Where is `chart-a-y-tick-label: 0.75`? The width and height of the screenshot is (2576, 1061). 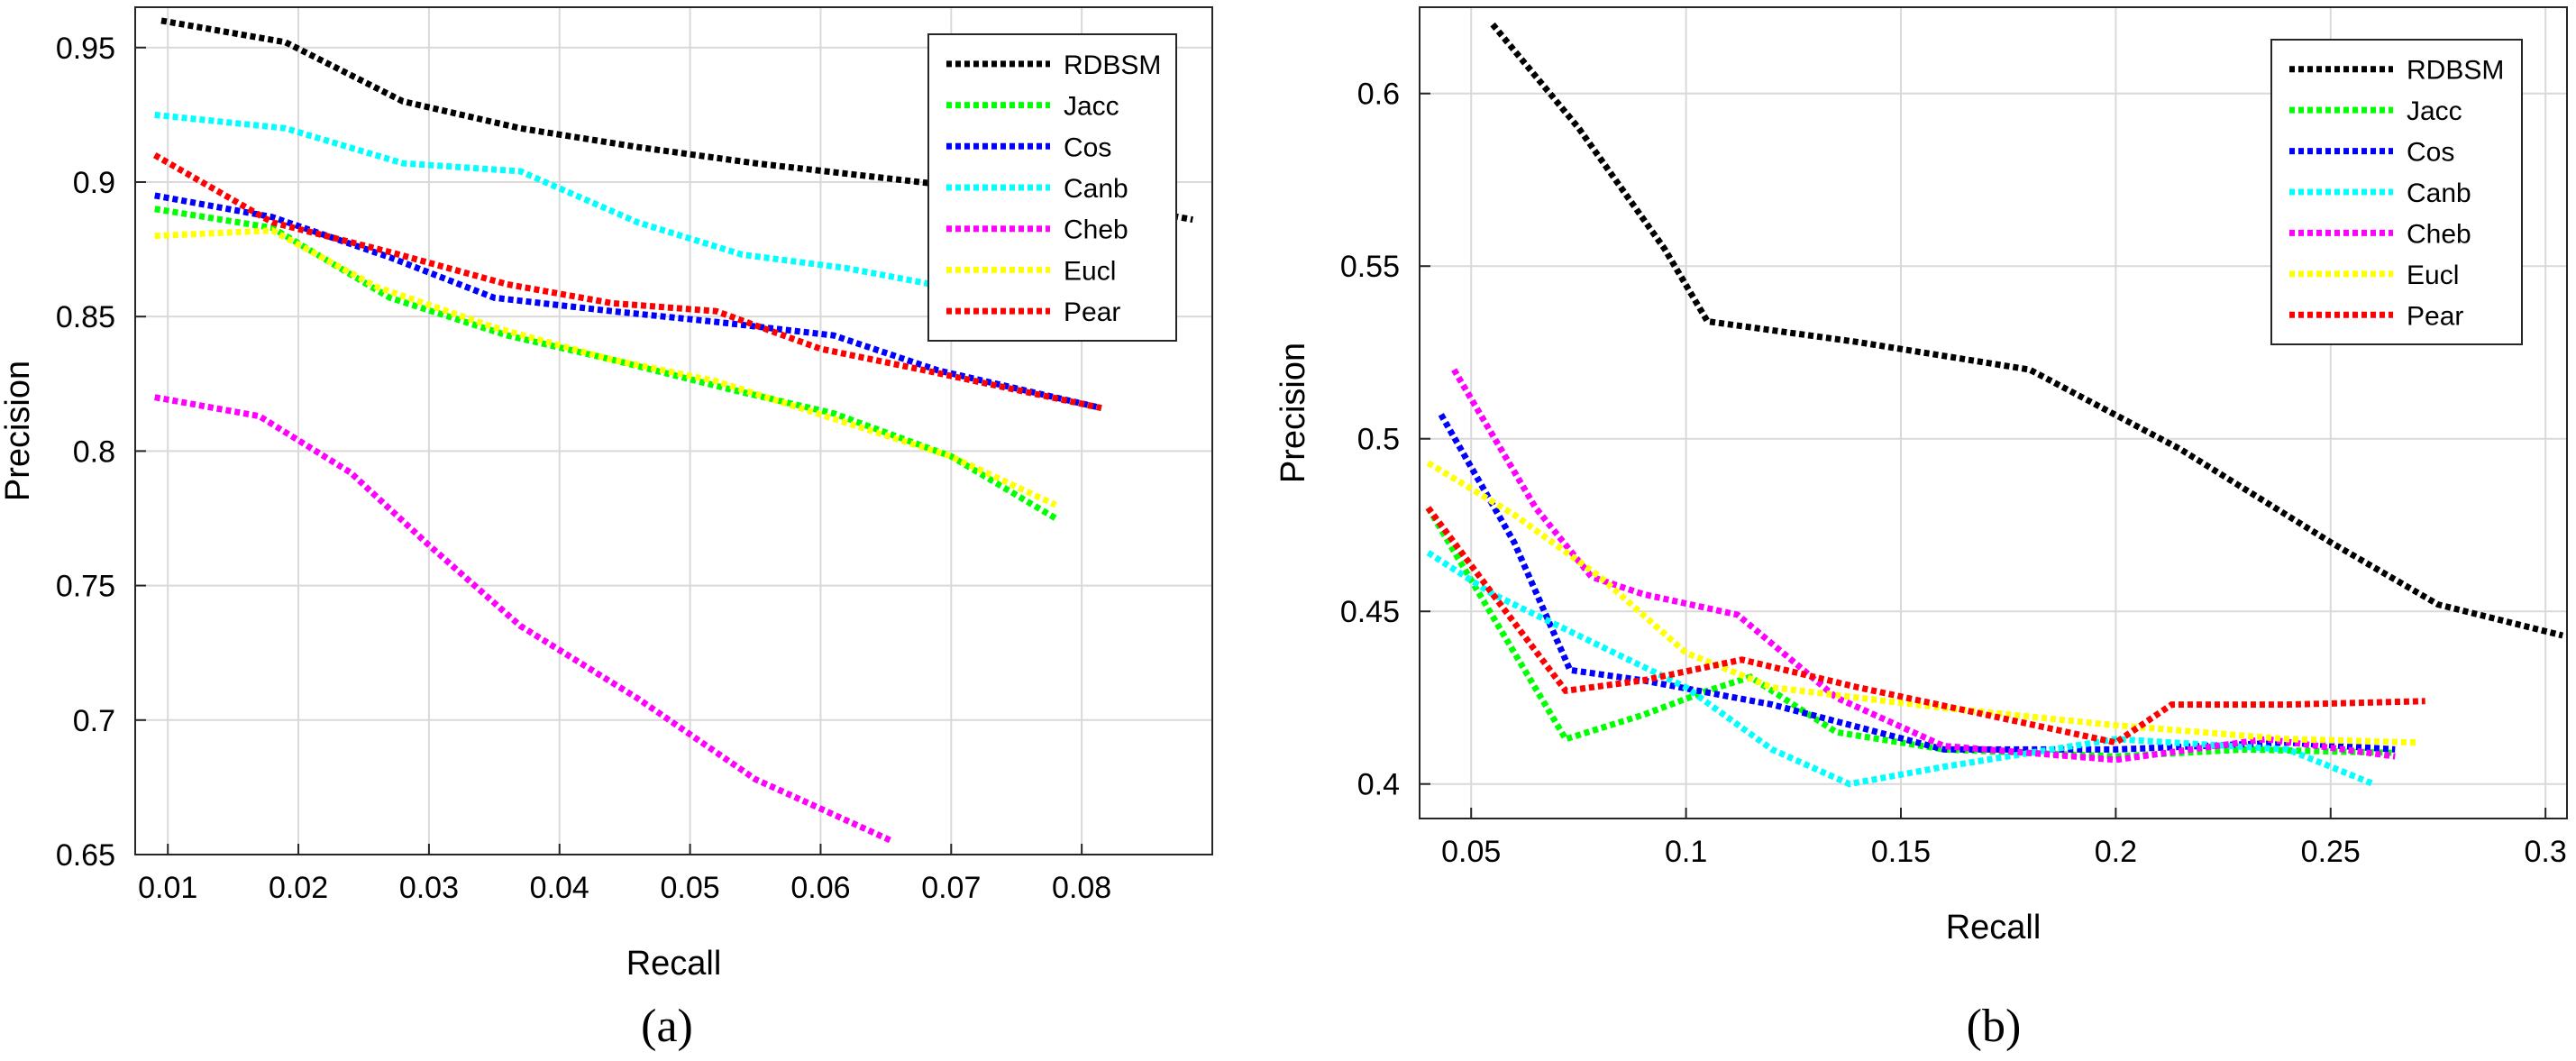 chart-a-y-tick-label: 0.75 is located at coordinates (85, 587).